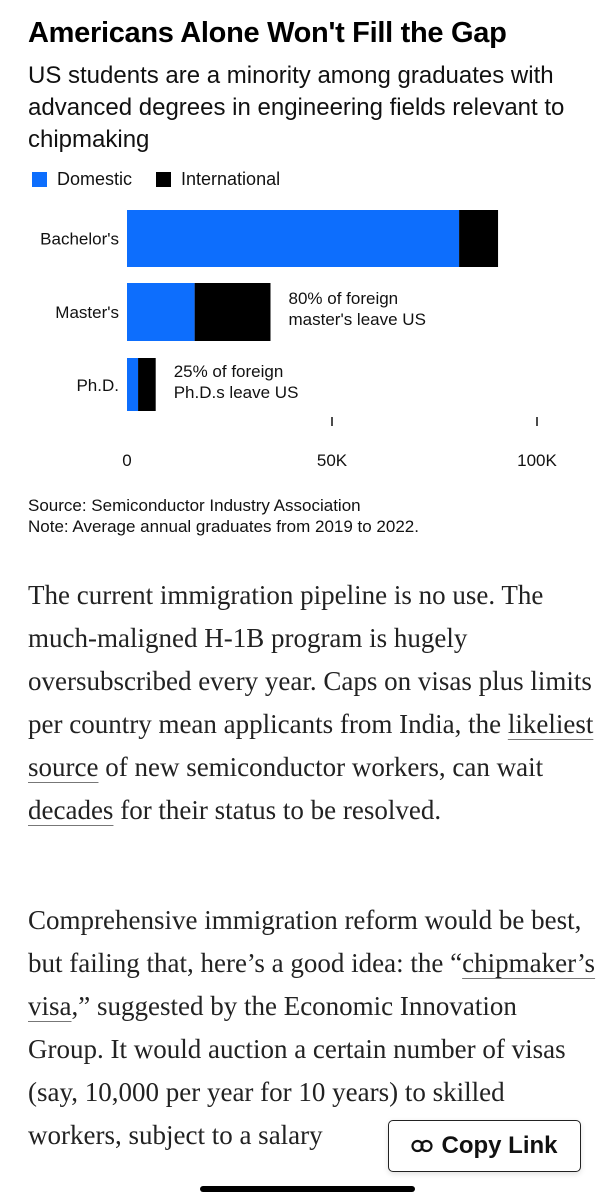  I want to click on chart-title: Americans Alone Won't Fill the Gap, so click(267, 33).